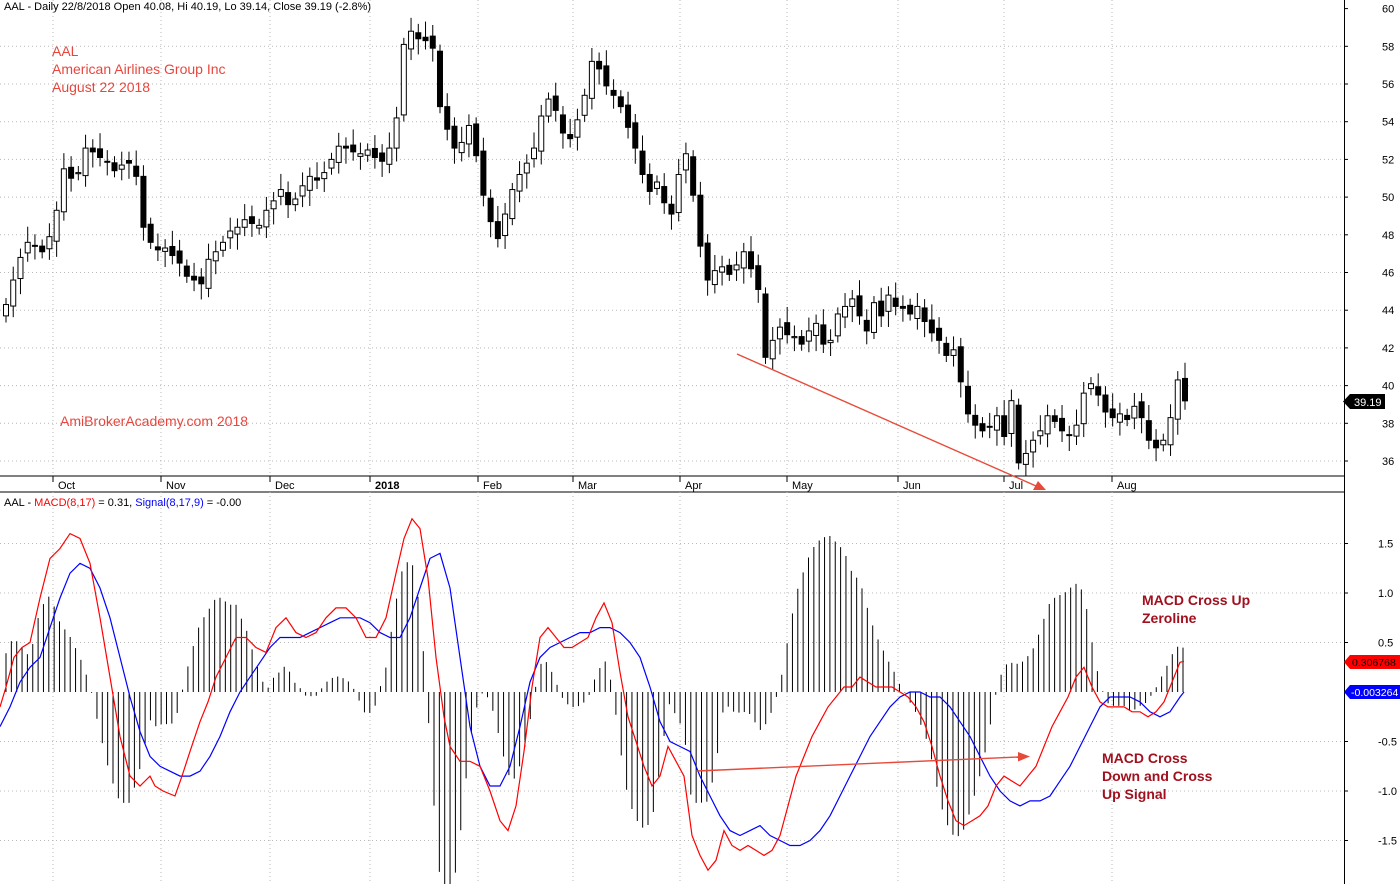 This screenshot has width=1400, height=889. What do you see at coordinates (1024, 757) in the screenshot?
I see `macd-trend-arrowhead` at bounding box center [1024, 757].